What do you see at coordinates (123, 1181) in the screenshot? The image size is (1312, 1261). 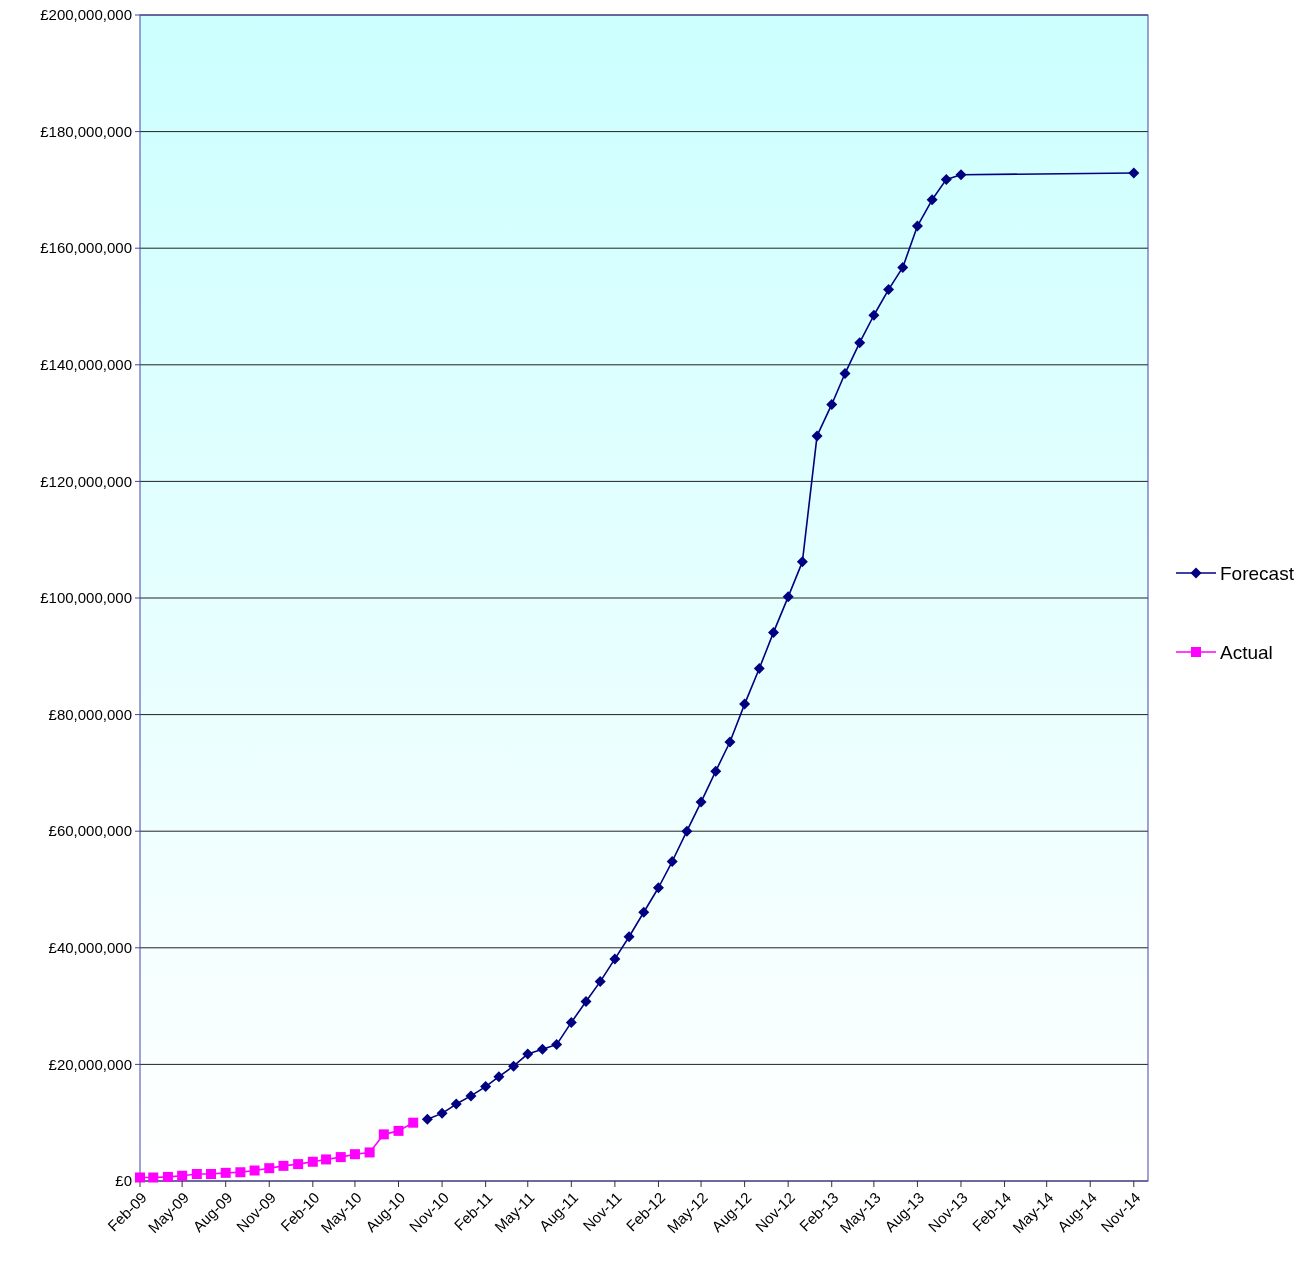 I see `y-tick-label: £0` at bounding box center [123, 1181].